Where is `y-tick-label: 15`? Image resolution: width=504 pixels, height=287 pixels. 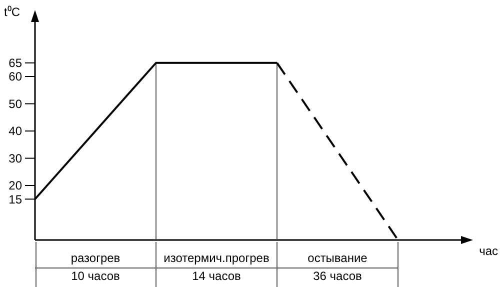 y-tick-label: 15 is located at coordinates (15, 199).